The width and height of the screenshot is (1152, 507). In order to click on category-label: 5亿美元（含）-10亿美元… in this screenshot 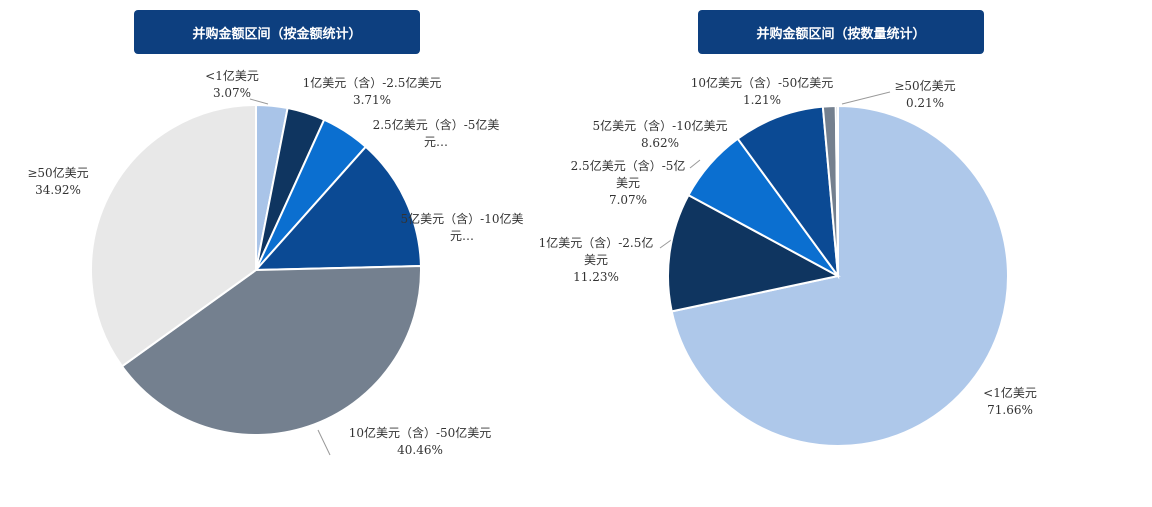, I will do `click(462, 227)`.